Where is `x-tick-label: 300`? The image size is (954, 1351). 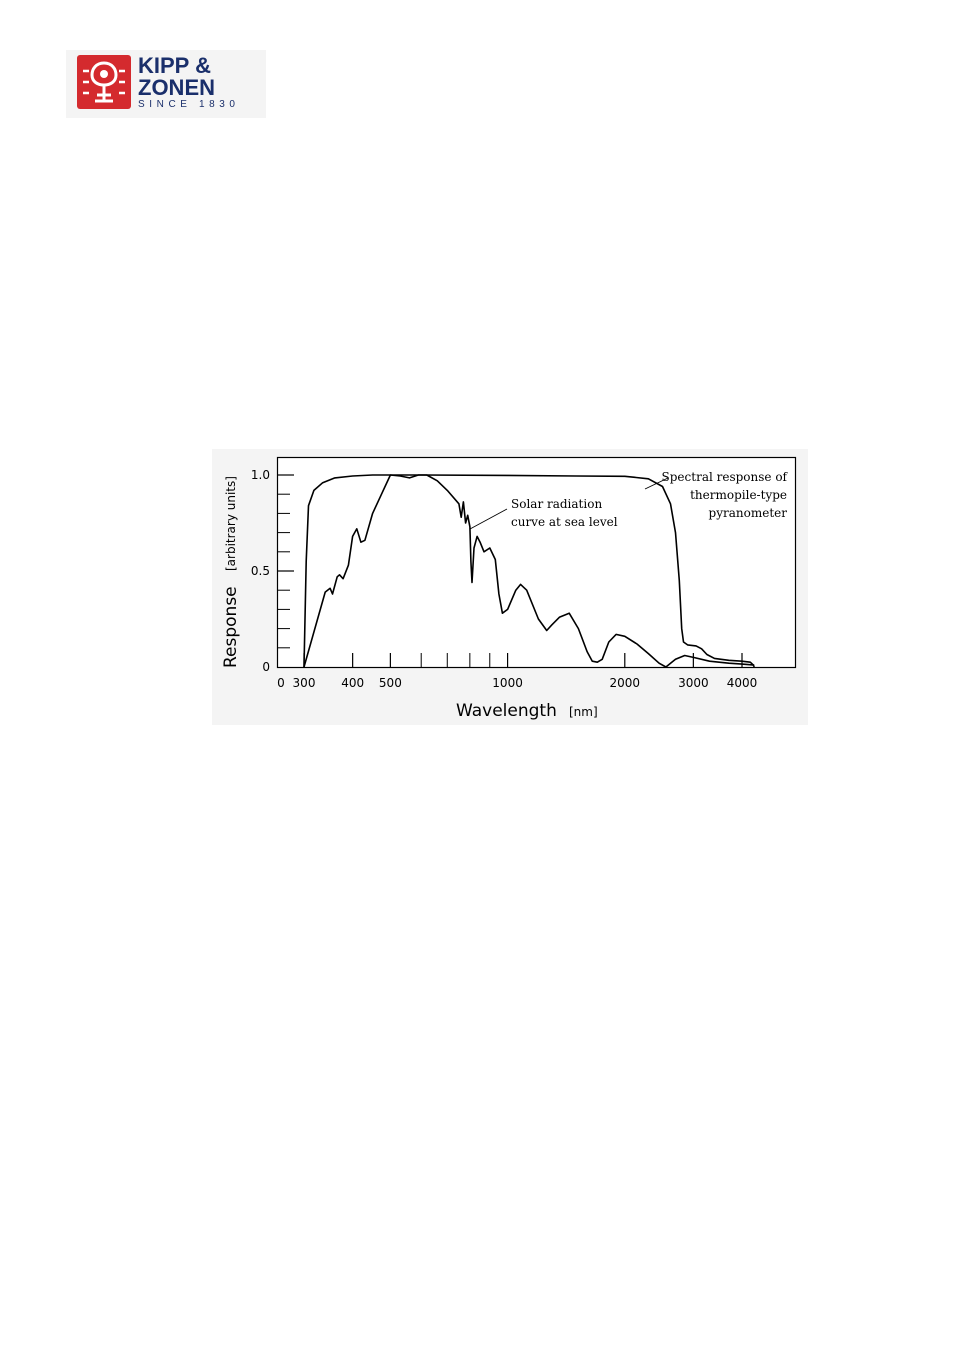 x-tick-label: 300 is located at coordinates (304, 683).